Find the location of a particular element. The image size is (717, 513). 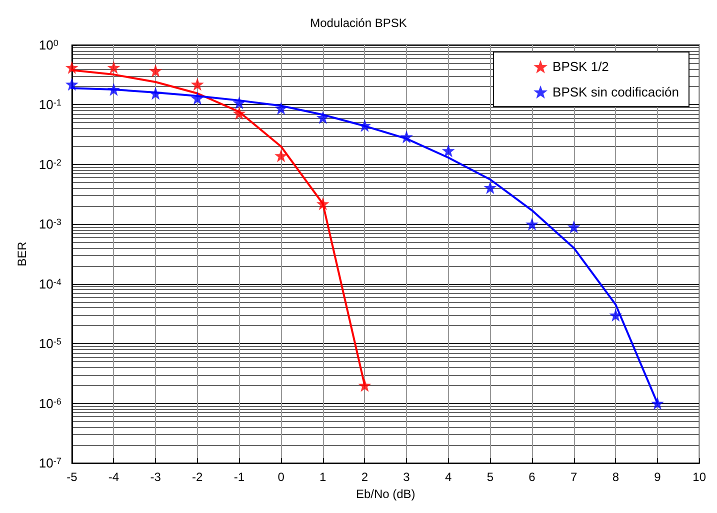

x-tick-label: 3 is located at coordinates (406, 477).